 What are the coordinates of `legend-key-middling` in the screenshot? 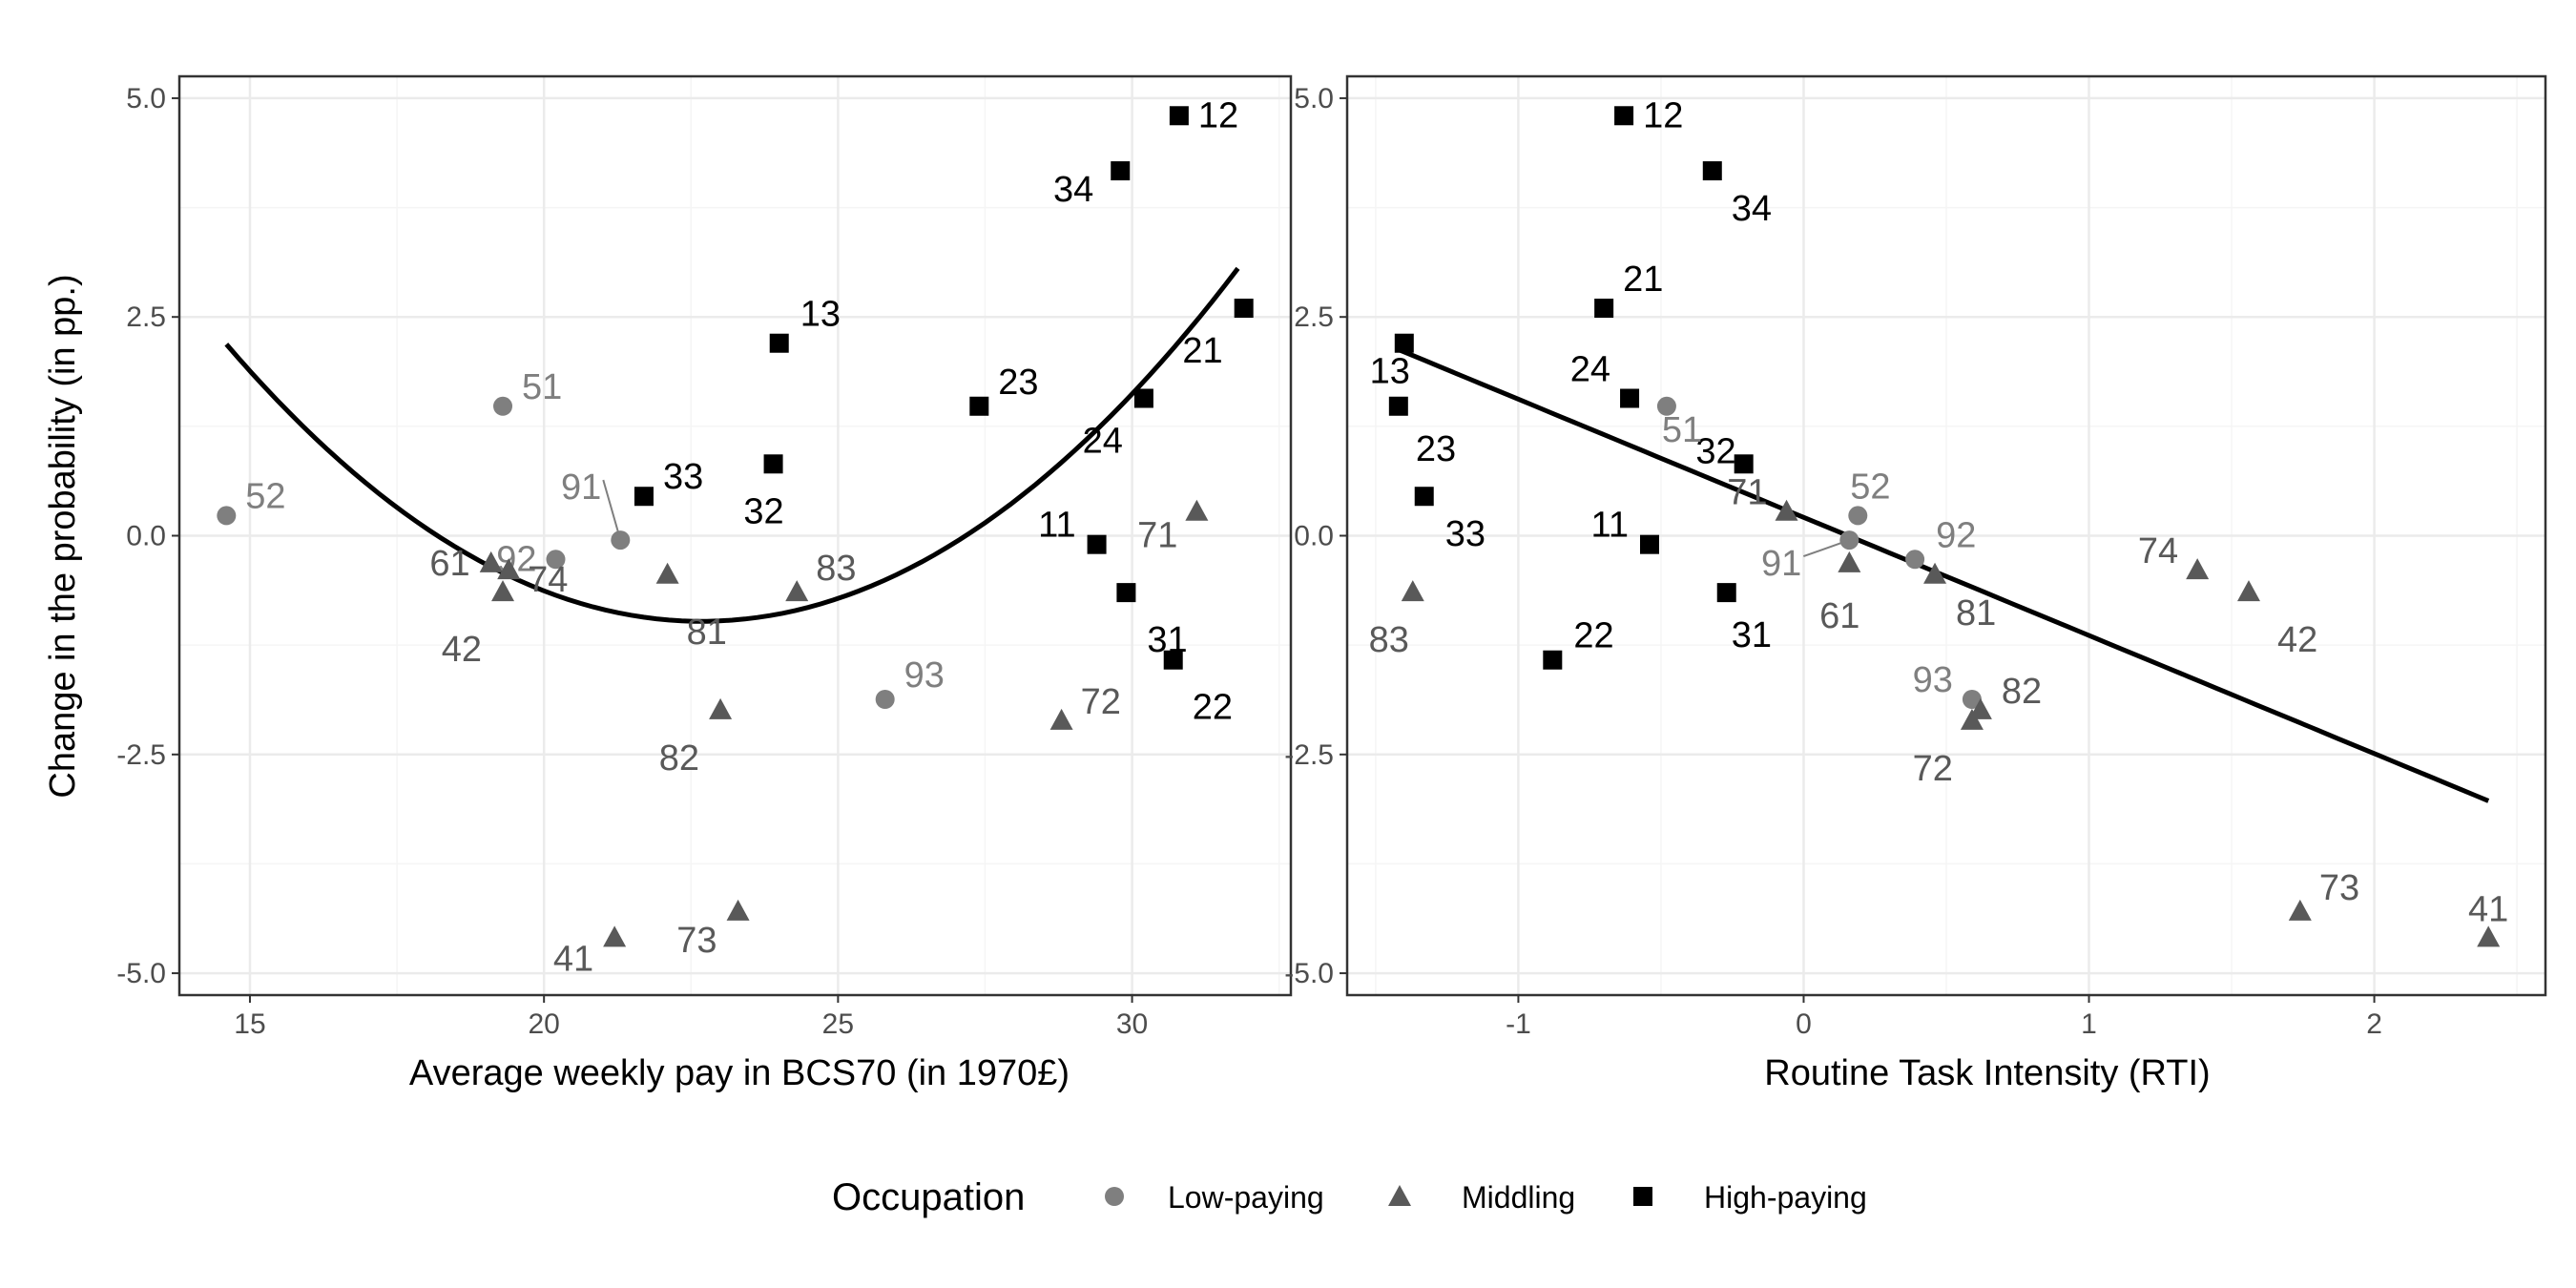 It's located at (1399, 1195).